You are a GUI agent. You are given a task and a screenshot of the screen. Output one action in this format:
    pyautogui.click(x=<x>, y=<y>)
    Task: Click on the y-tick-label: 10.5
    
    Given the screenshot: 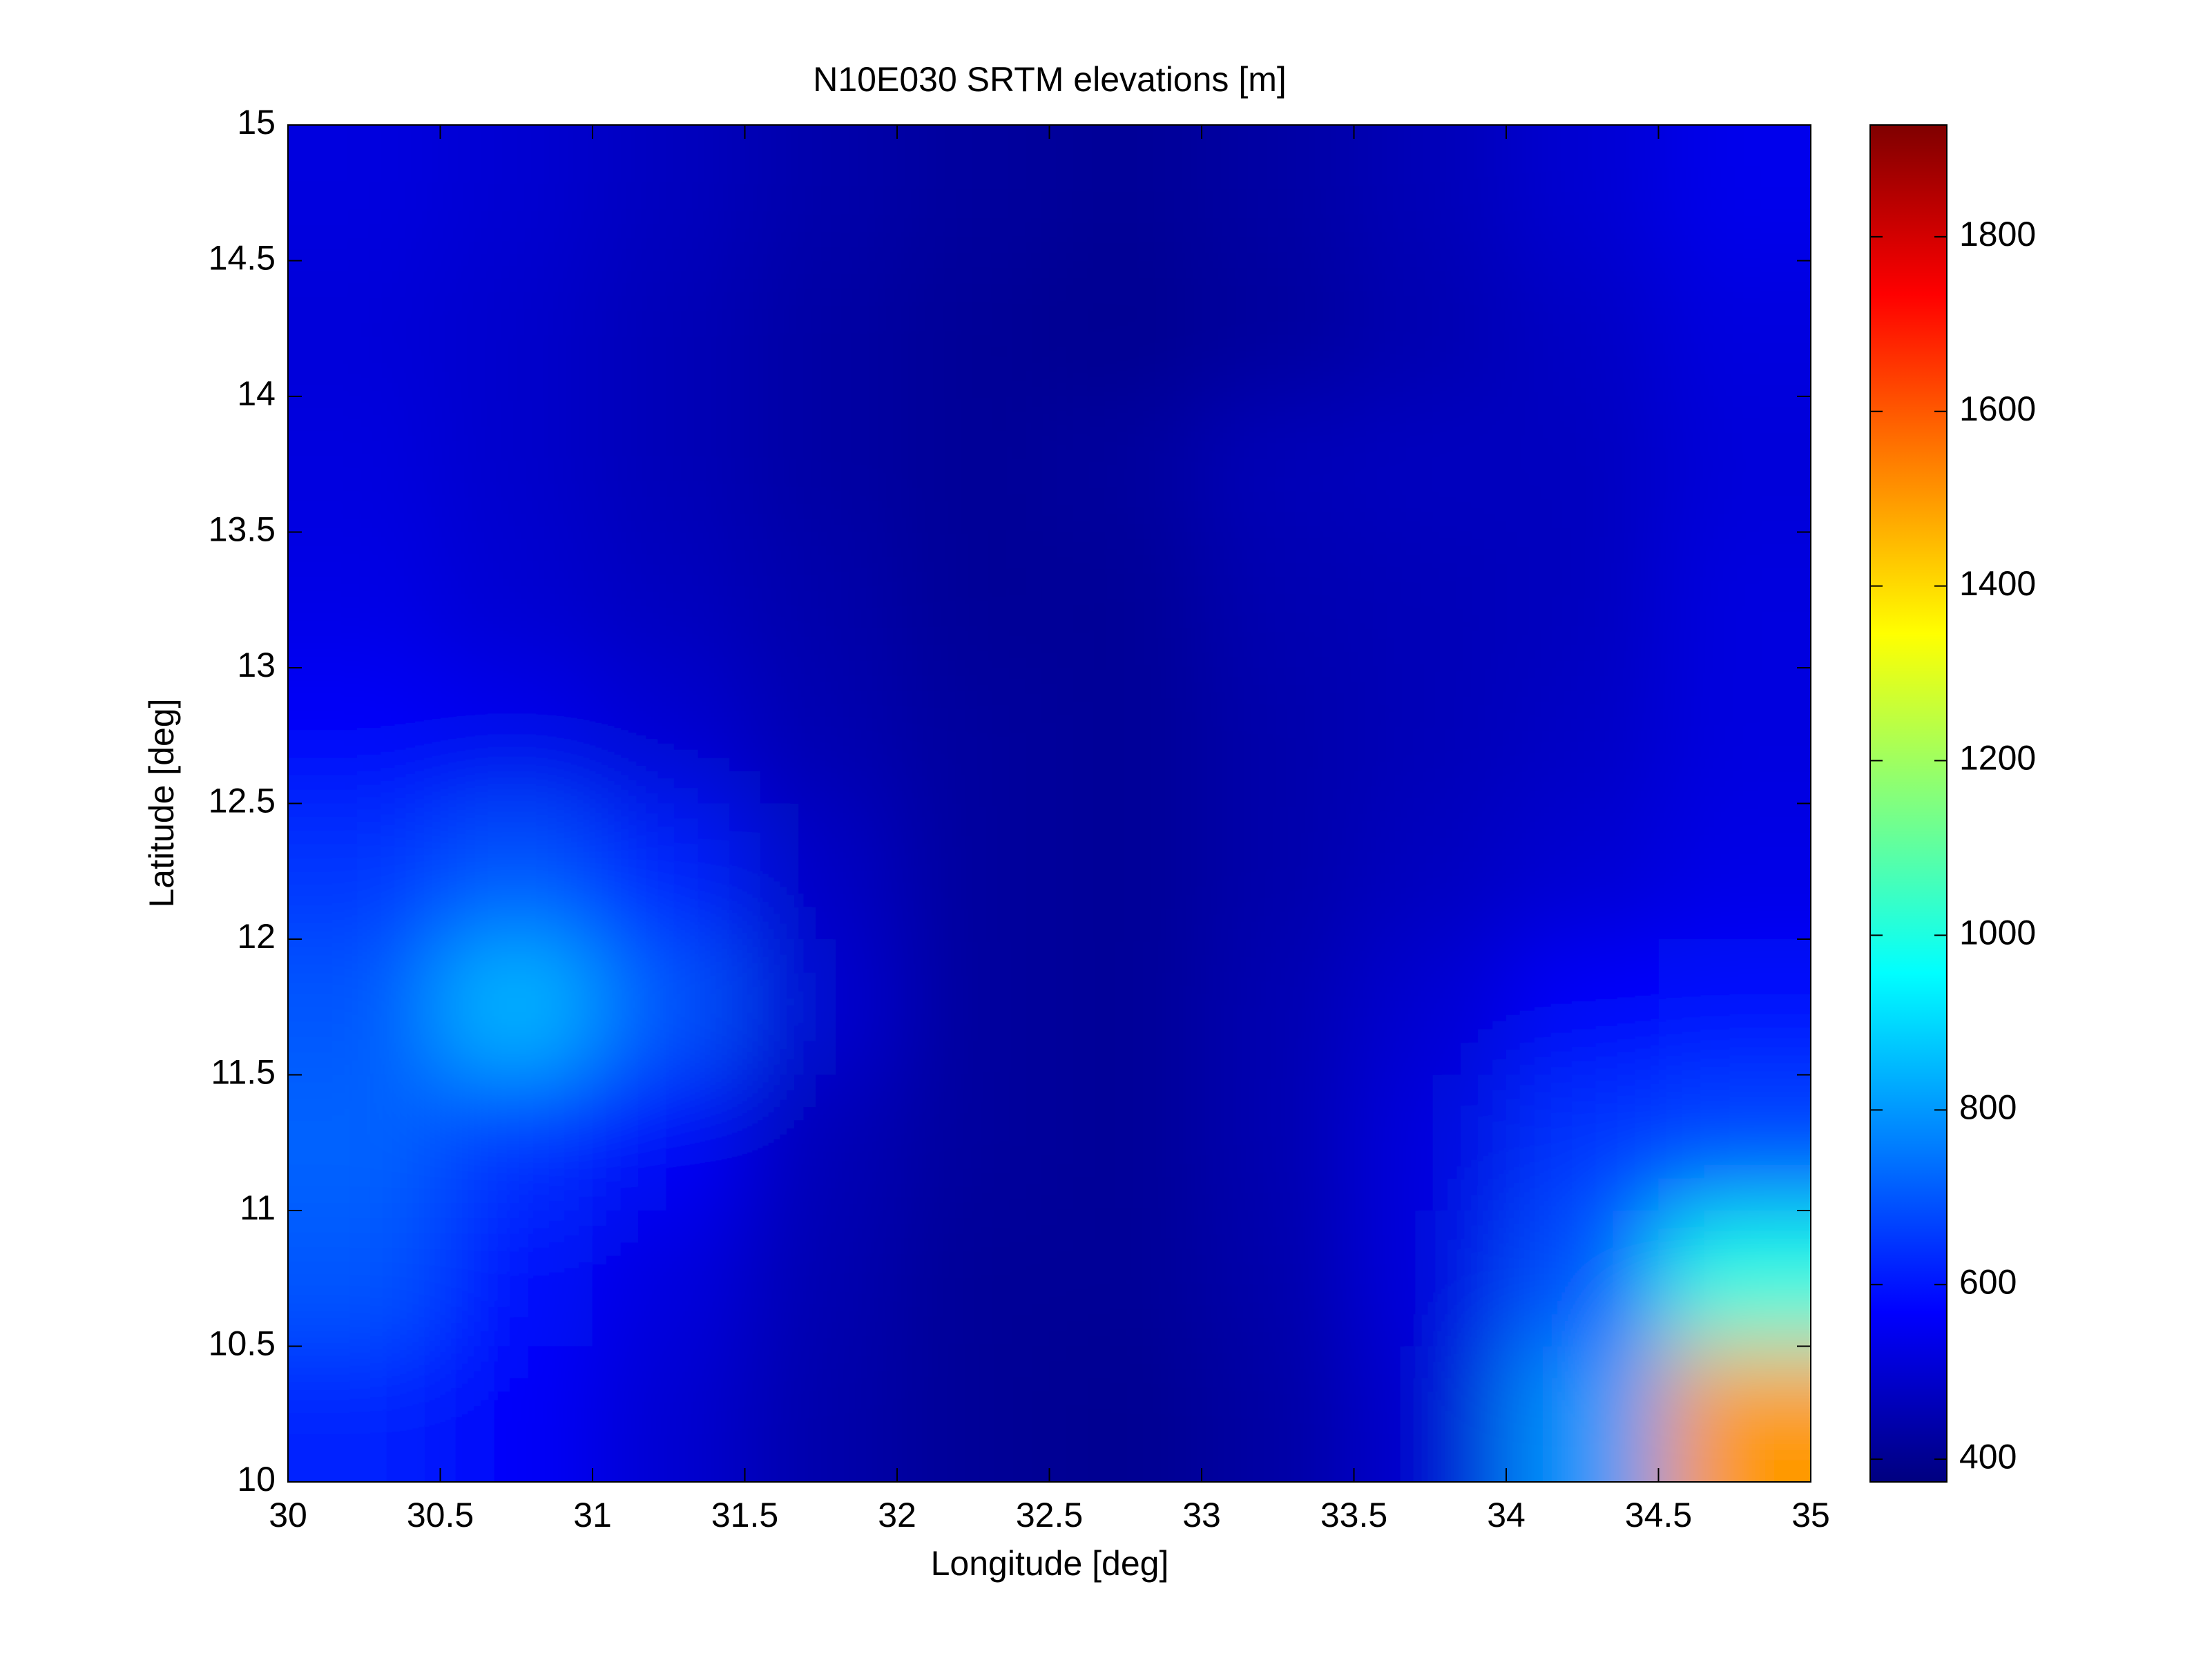 What is the action you would take?
    pyautogui.click(x=242, y=1343)
    